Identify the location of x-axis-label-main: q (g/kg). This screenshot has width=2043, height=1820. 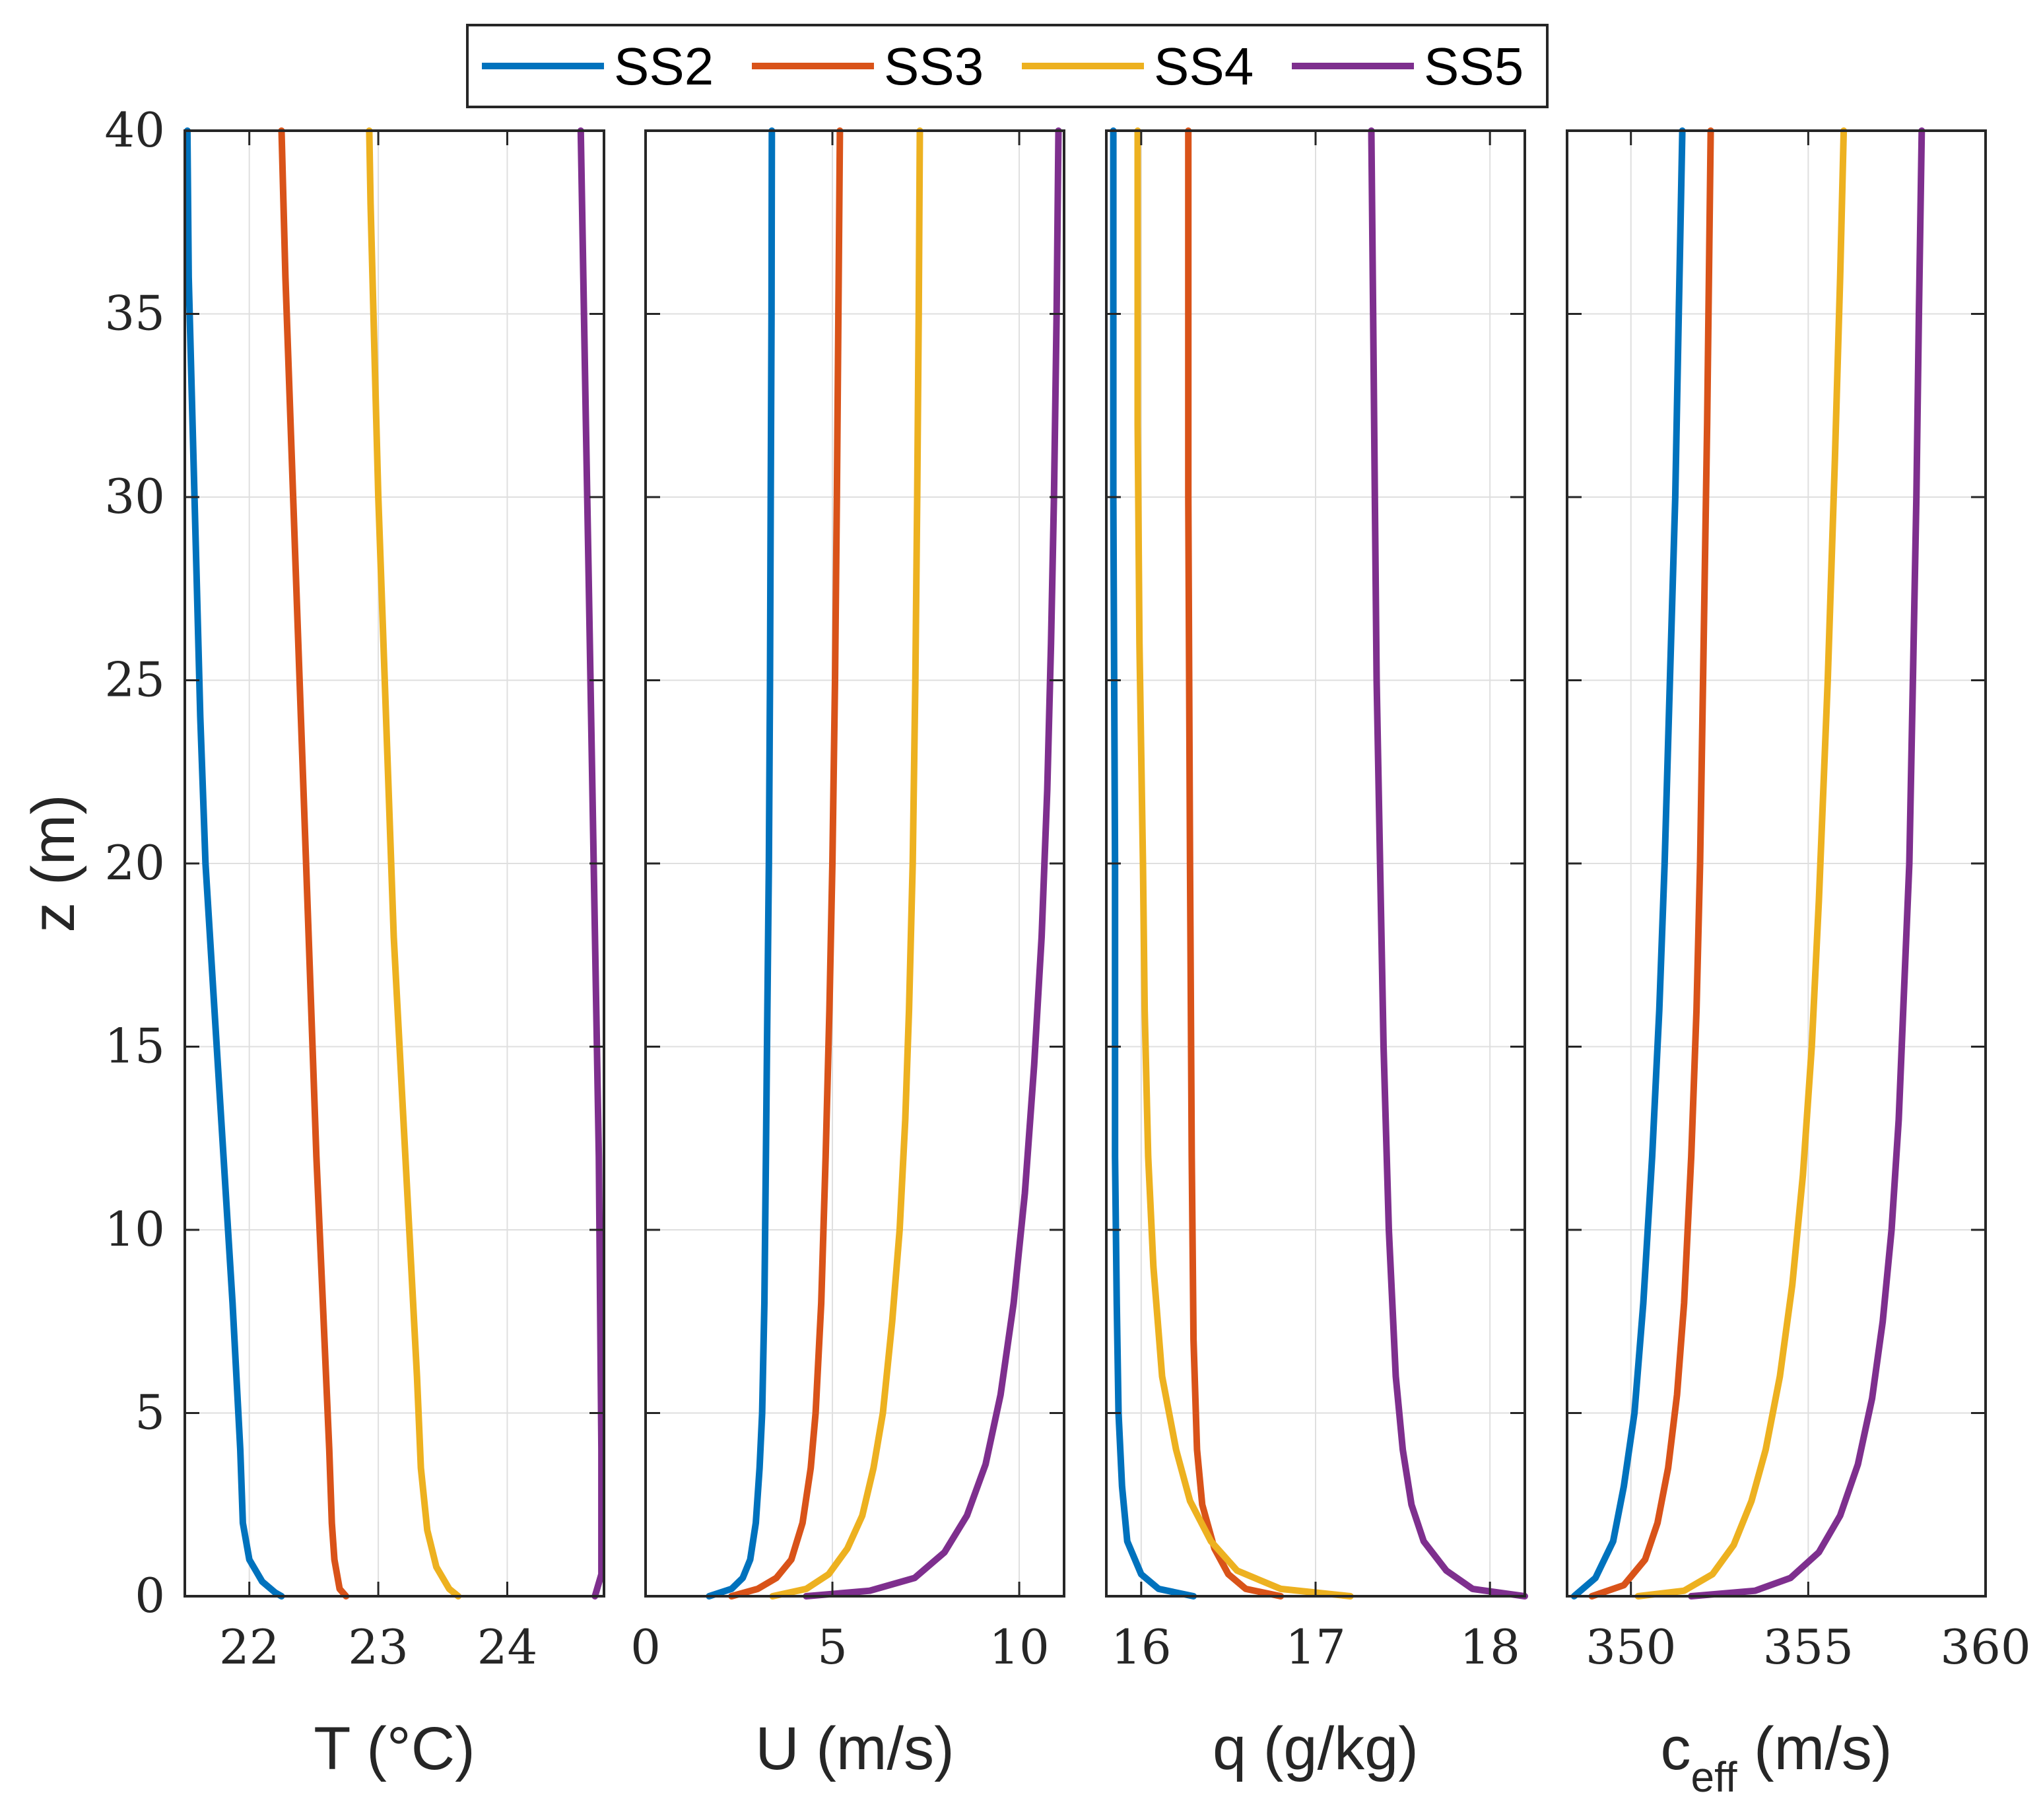
(1316, 1748).